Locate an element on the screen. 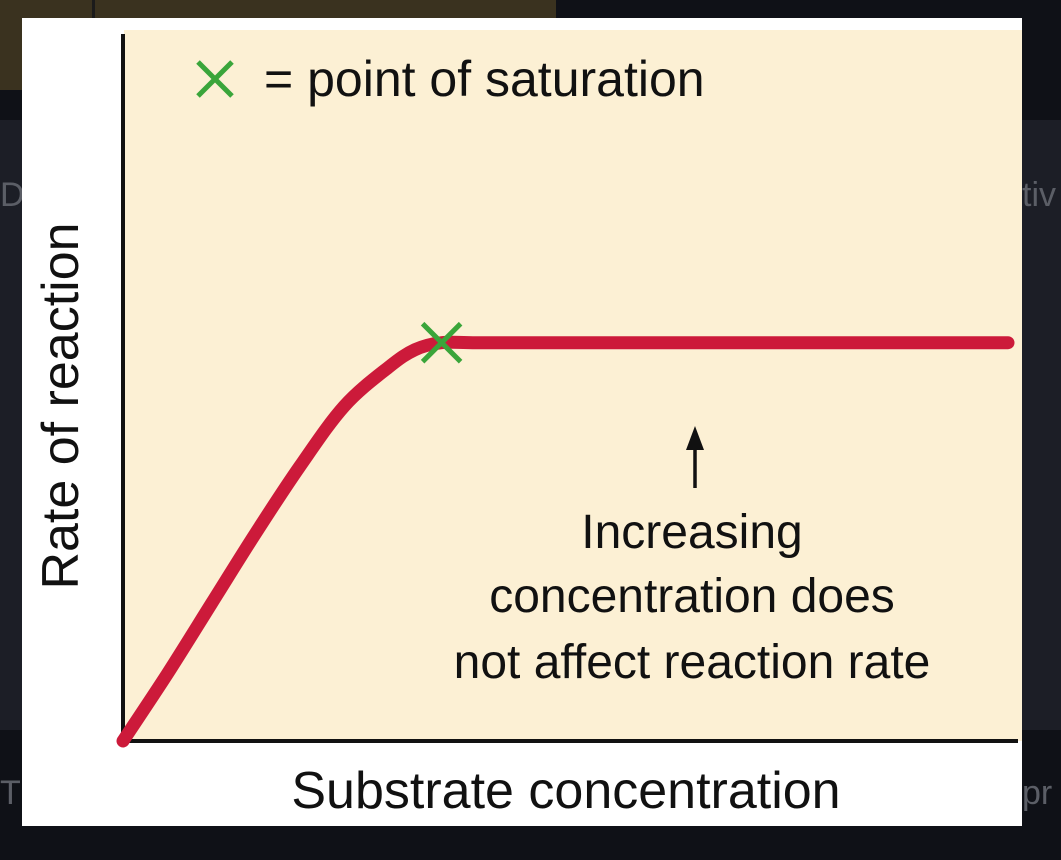 Image resolution: width=1061 pixels, height=860 pixels. saturation-marker-icon is located at coordinates (441, 342).